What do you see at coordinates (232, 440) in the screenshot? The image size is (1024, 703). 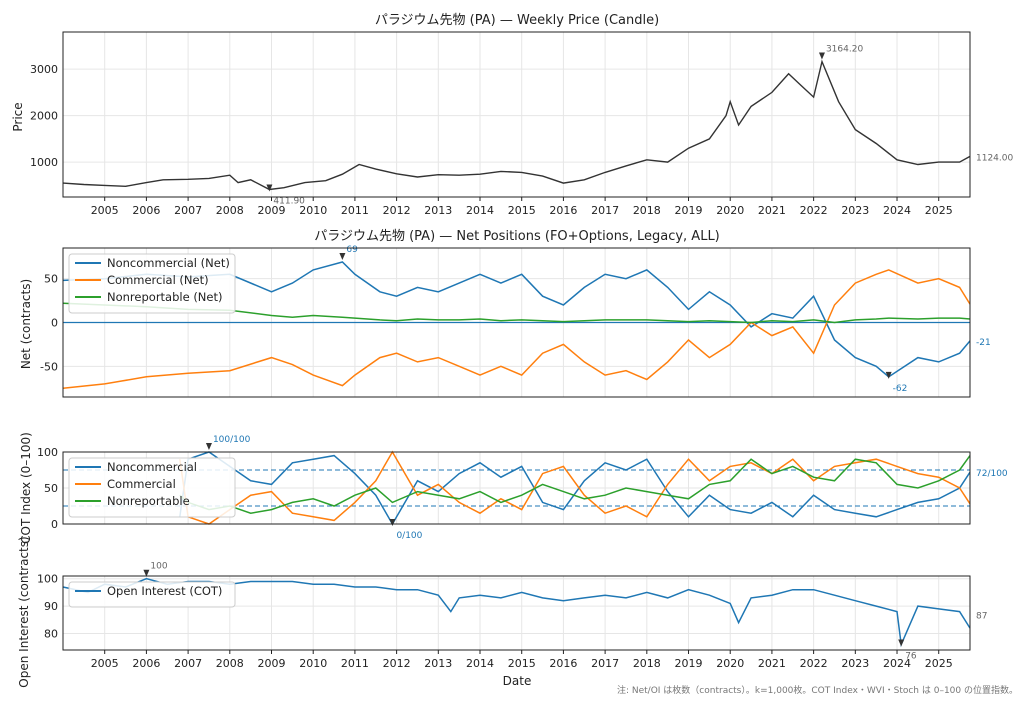 I see `cot-max-label: 100/100` at bounding box center [232, 440].